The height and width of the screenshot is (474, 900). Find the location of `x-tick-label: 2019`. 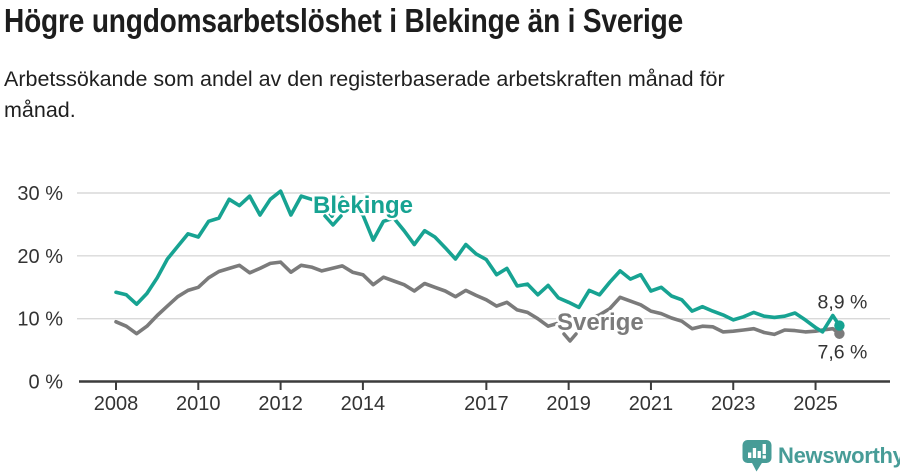

x-tick-label: 2019 is located at coordinates (568, 404).